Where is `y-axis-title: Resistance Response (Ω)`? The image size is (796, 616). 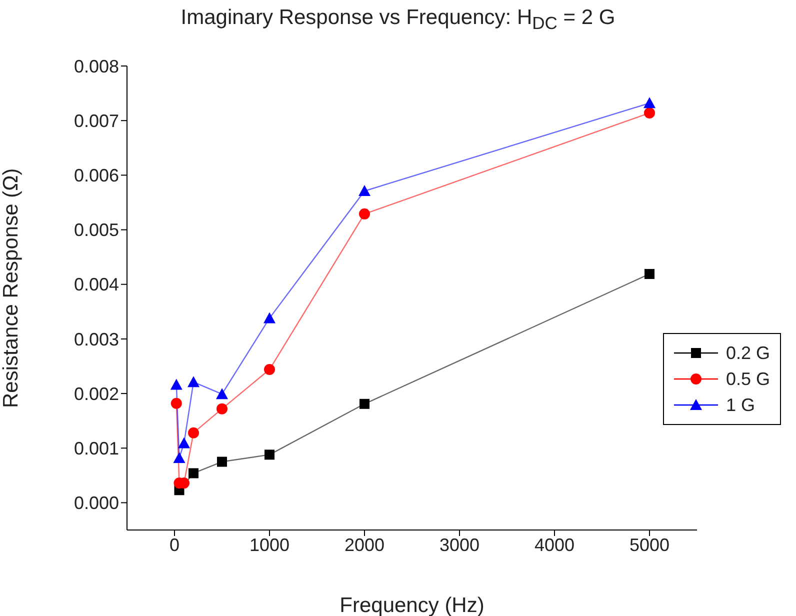
y-axis-title: Resistance Response (Ω) is located at coordinates (11, 288).